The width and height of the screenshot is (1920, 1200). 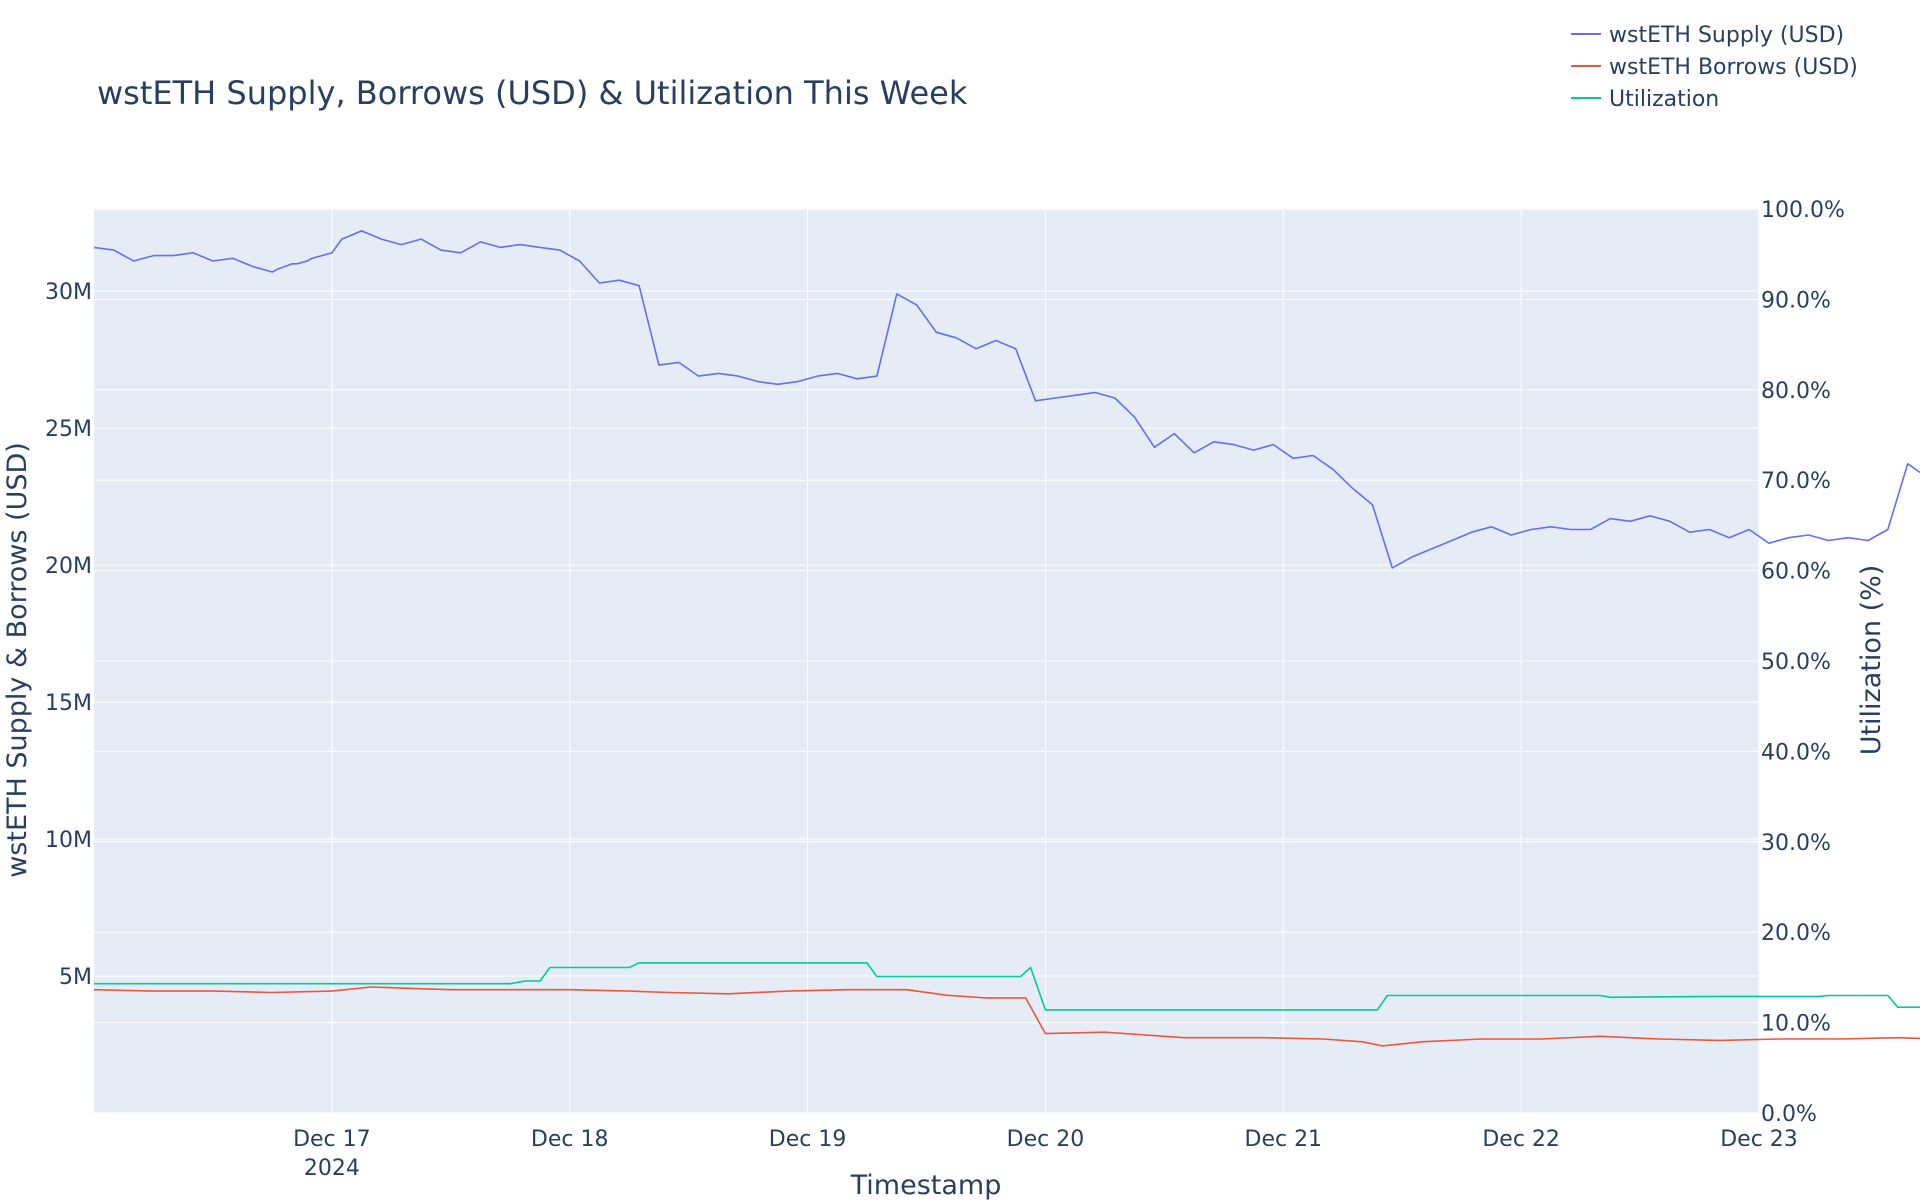 What do you see at coordinates (1796, 843) in the screenshot?
I see `y2-tick-label: 30.0%` at bounding box center [1796, 843].